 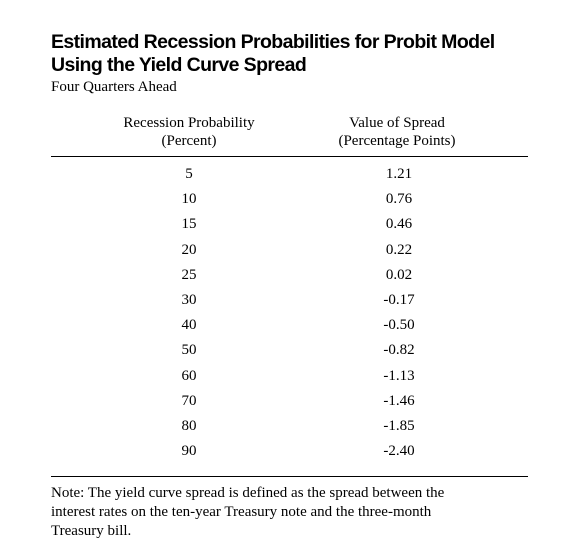 What do you see at coordinates (189, 249) in the screenshot?
I see `table-cell: 20` at bounding box center [189, 249].